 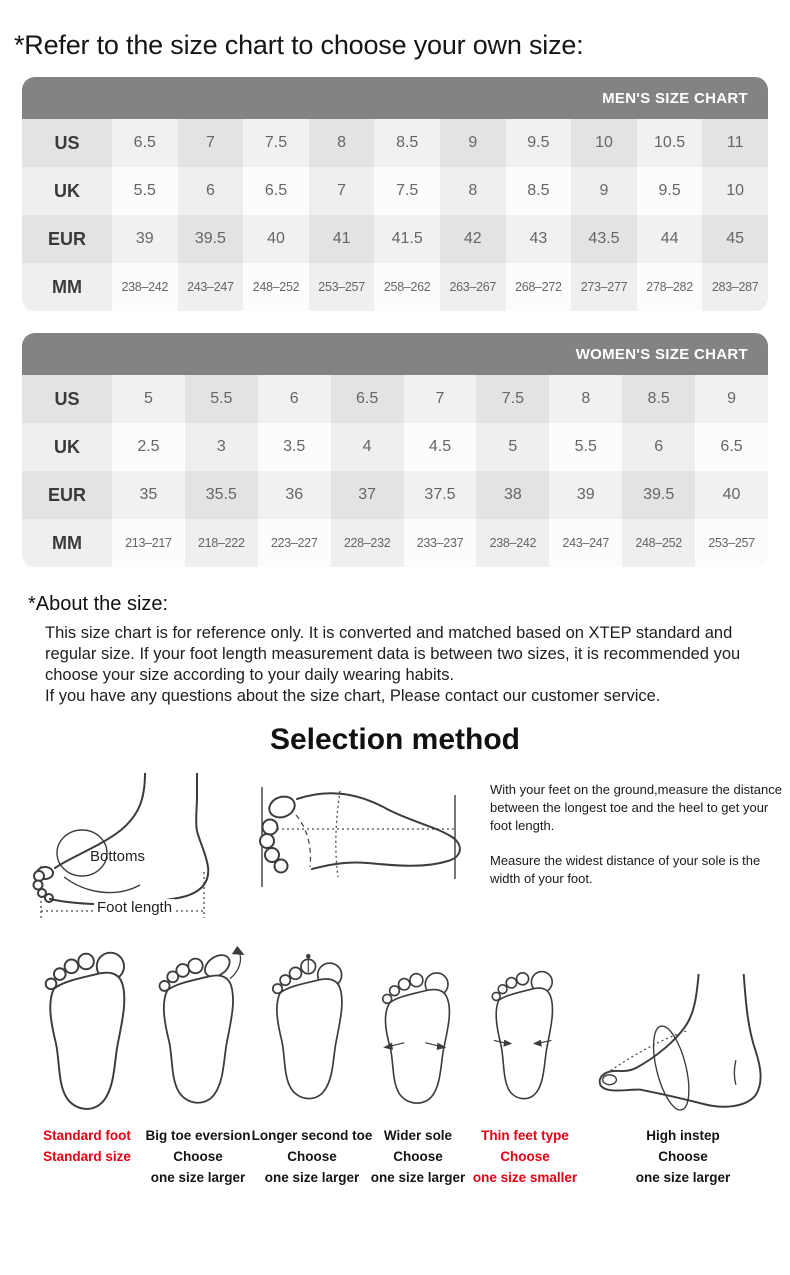 What do you see at coordinates (367, 495) in the screenshot?
I see `size-cell: 37` at bounding box center [367, 495].